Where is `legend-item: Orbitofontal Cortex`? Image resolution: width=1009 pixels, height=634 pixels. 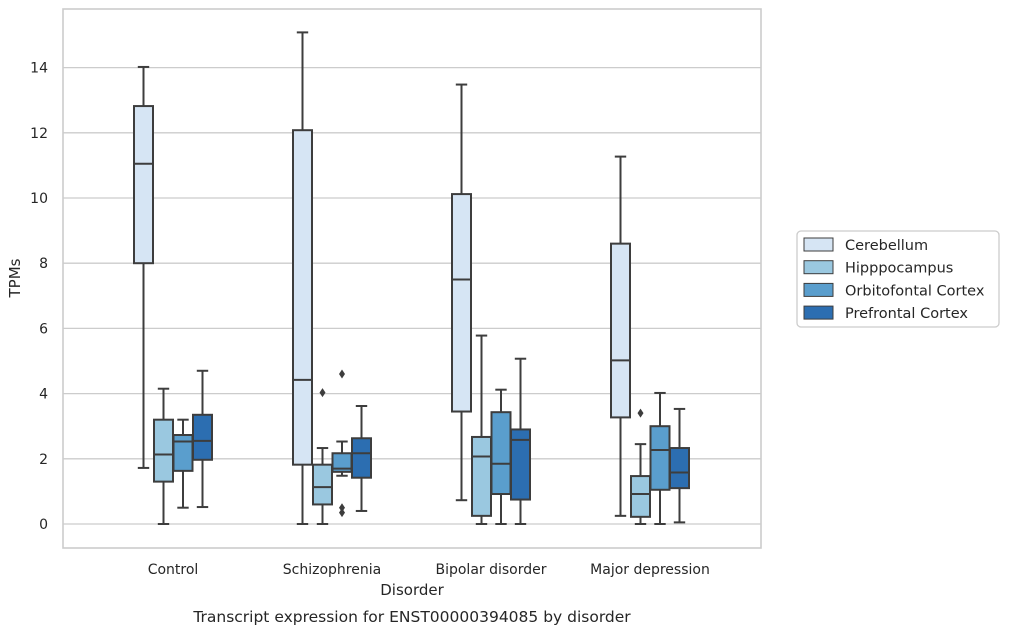 legend-item: Orbitofontal Cortex is located at coordinates (894, 290).